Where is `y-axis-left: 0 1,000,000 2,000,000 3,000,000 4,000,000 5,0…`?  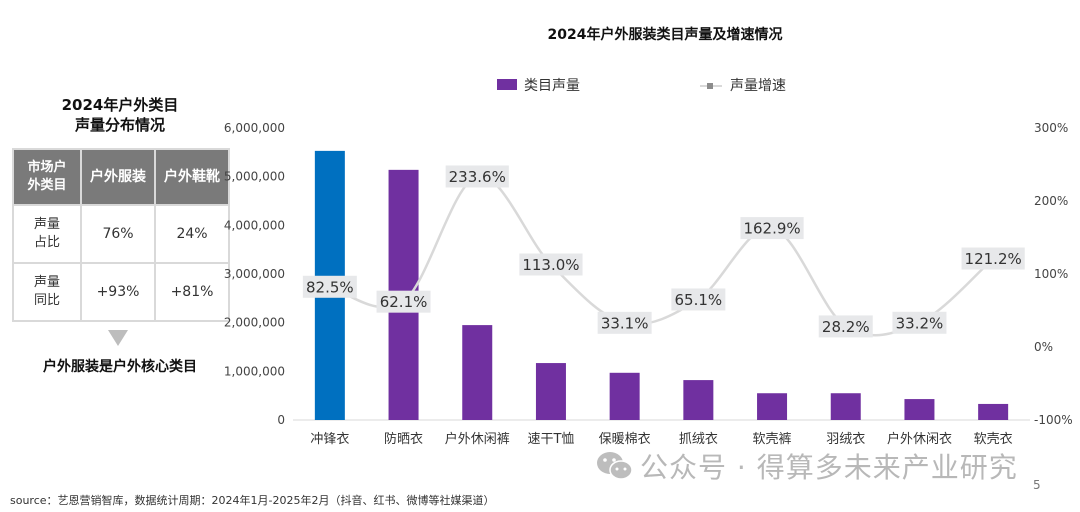
y-axis-left: 0 1,000,000 2,000,000 3,000,000 4,000,000 5,0… is located at coordinates (254, 274).